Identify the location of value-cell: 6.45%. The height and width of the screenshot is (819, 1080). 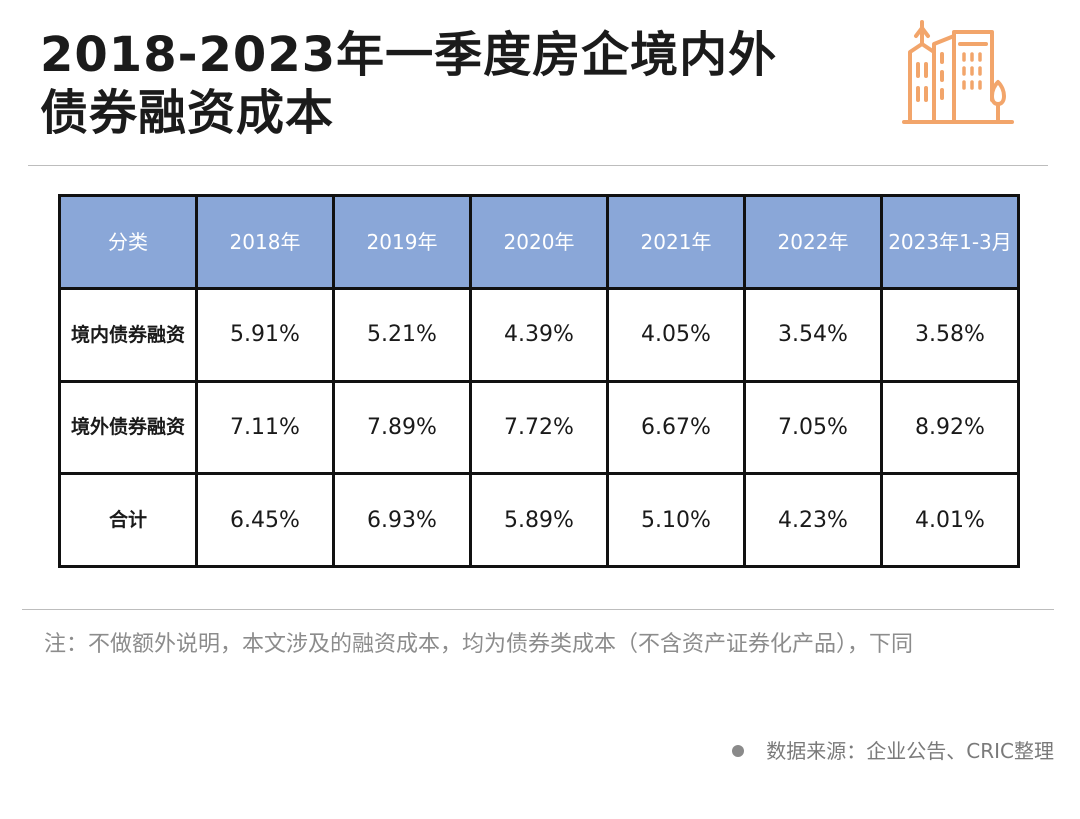
(265, 520).